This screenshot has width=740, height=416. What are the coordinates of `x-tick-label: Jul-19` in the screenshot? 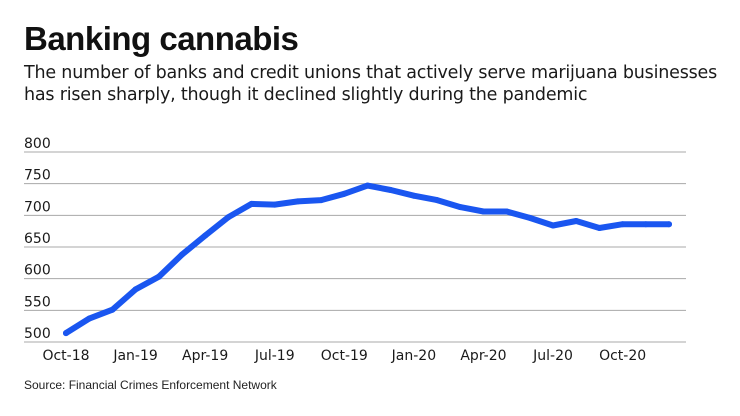 It's located at (274, 356).